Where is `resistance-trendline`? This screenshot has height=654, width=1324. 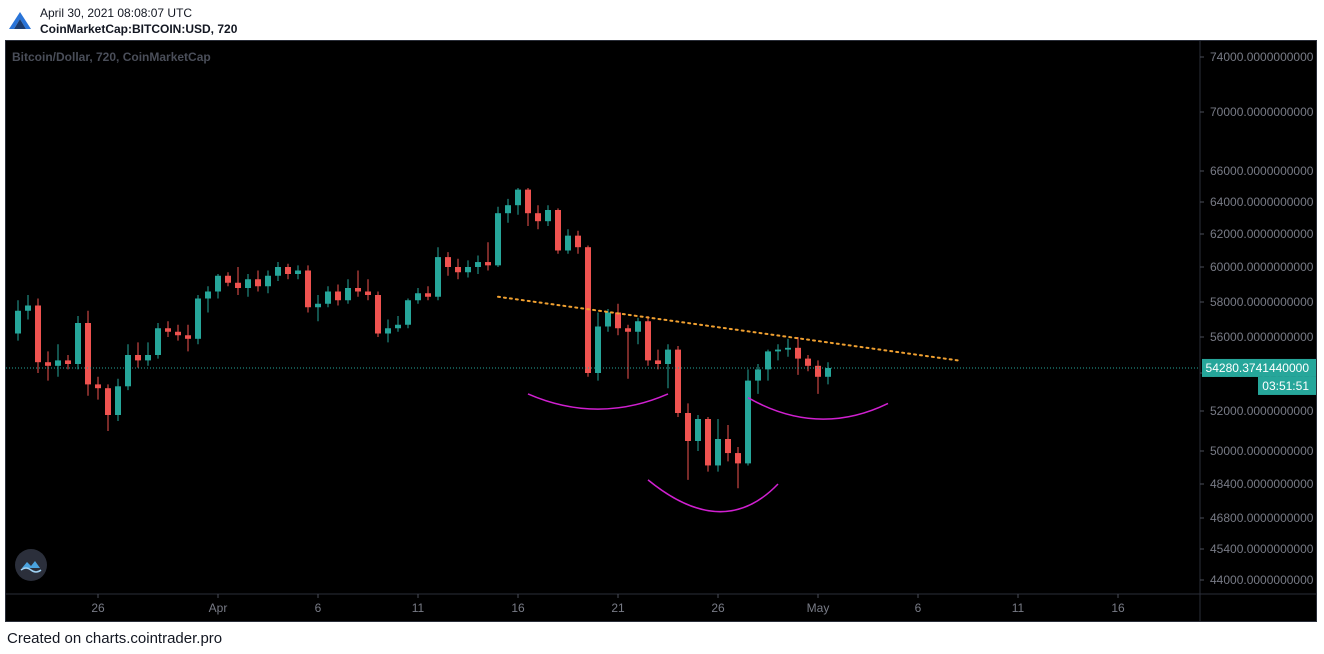
resistance-trendline is located at coordinates (728, 328).